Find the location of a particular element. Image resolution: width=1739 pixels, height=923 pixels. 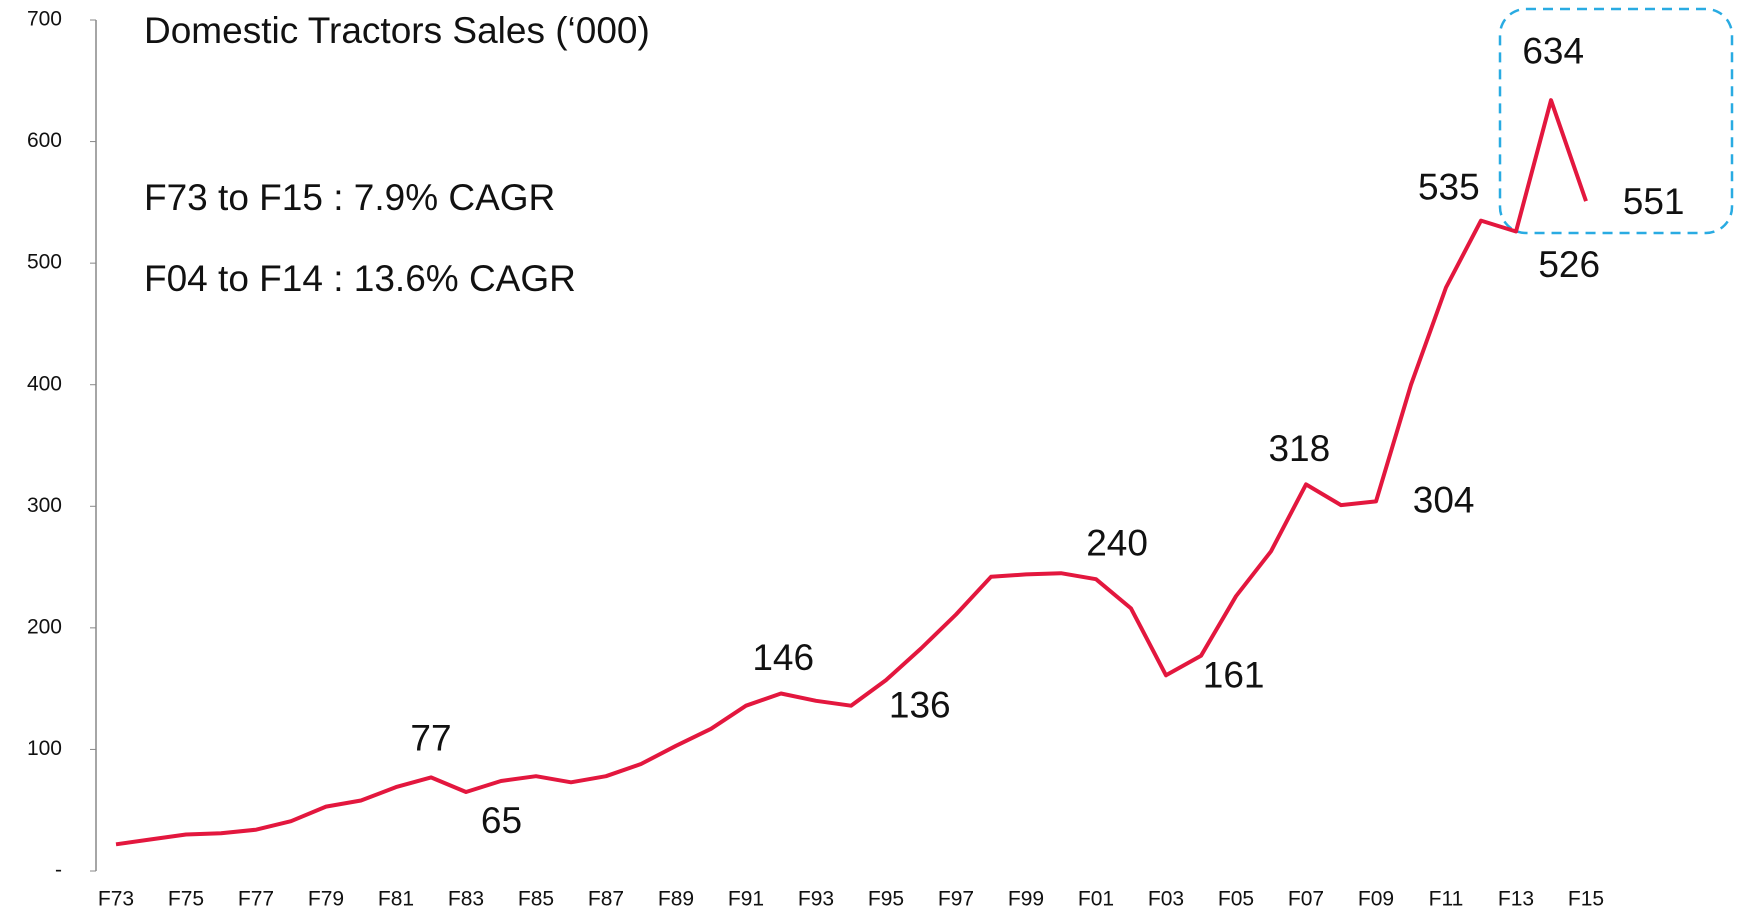

data-label: 551 is located at coordinates (1654, 201).